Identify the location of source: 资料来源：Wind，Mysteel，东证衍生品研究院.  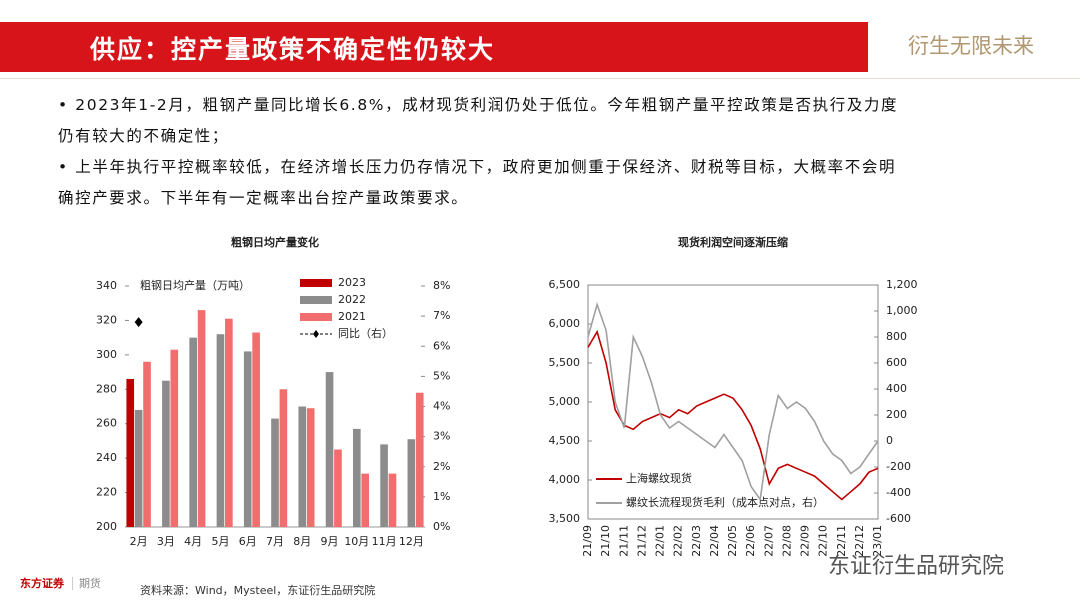
(258, 590).